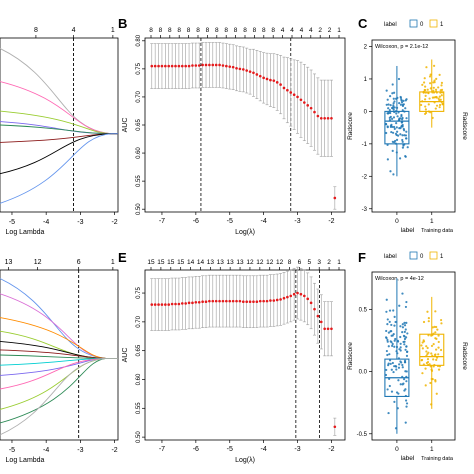  Describe the element at coordinates (365, 177) in the screenshot. I see `y-tick-label: -2` at that location.